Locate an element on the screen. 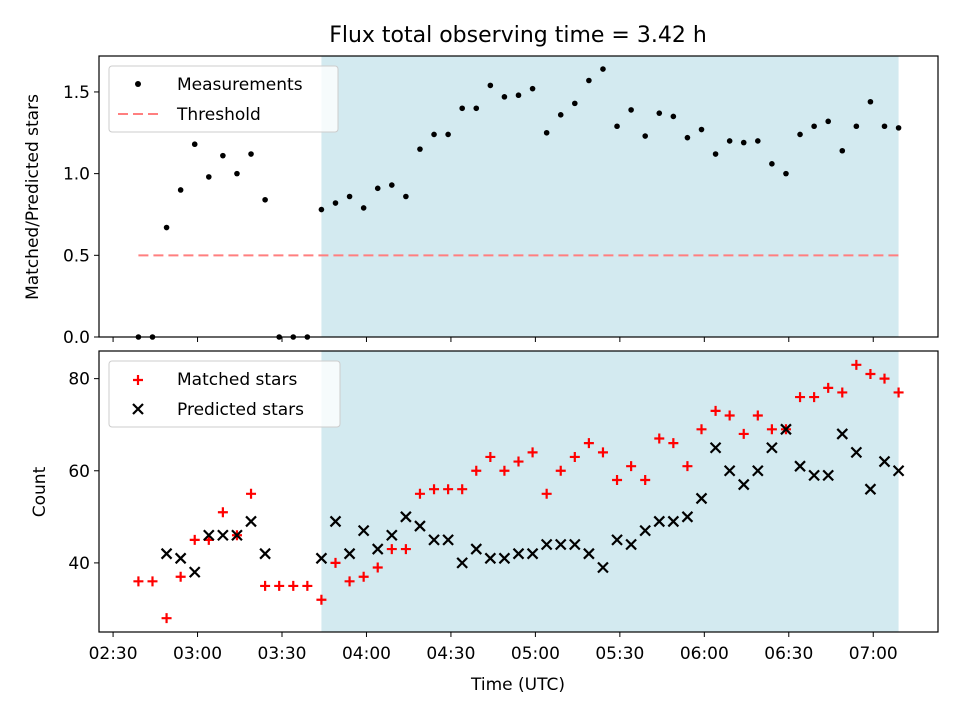  x-tick-label: 04:30 is located at coordinates (450, 654).